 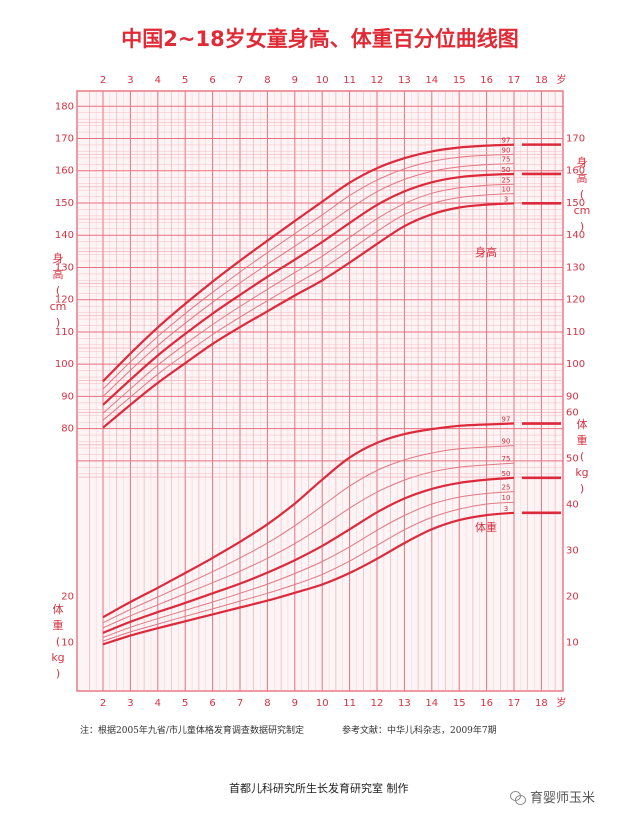 What do you see at coordinates (514, 80) in the screenshot?
I see `age-tick-label-top: 17` at bounding box center [514, 80].